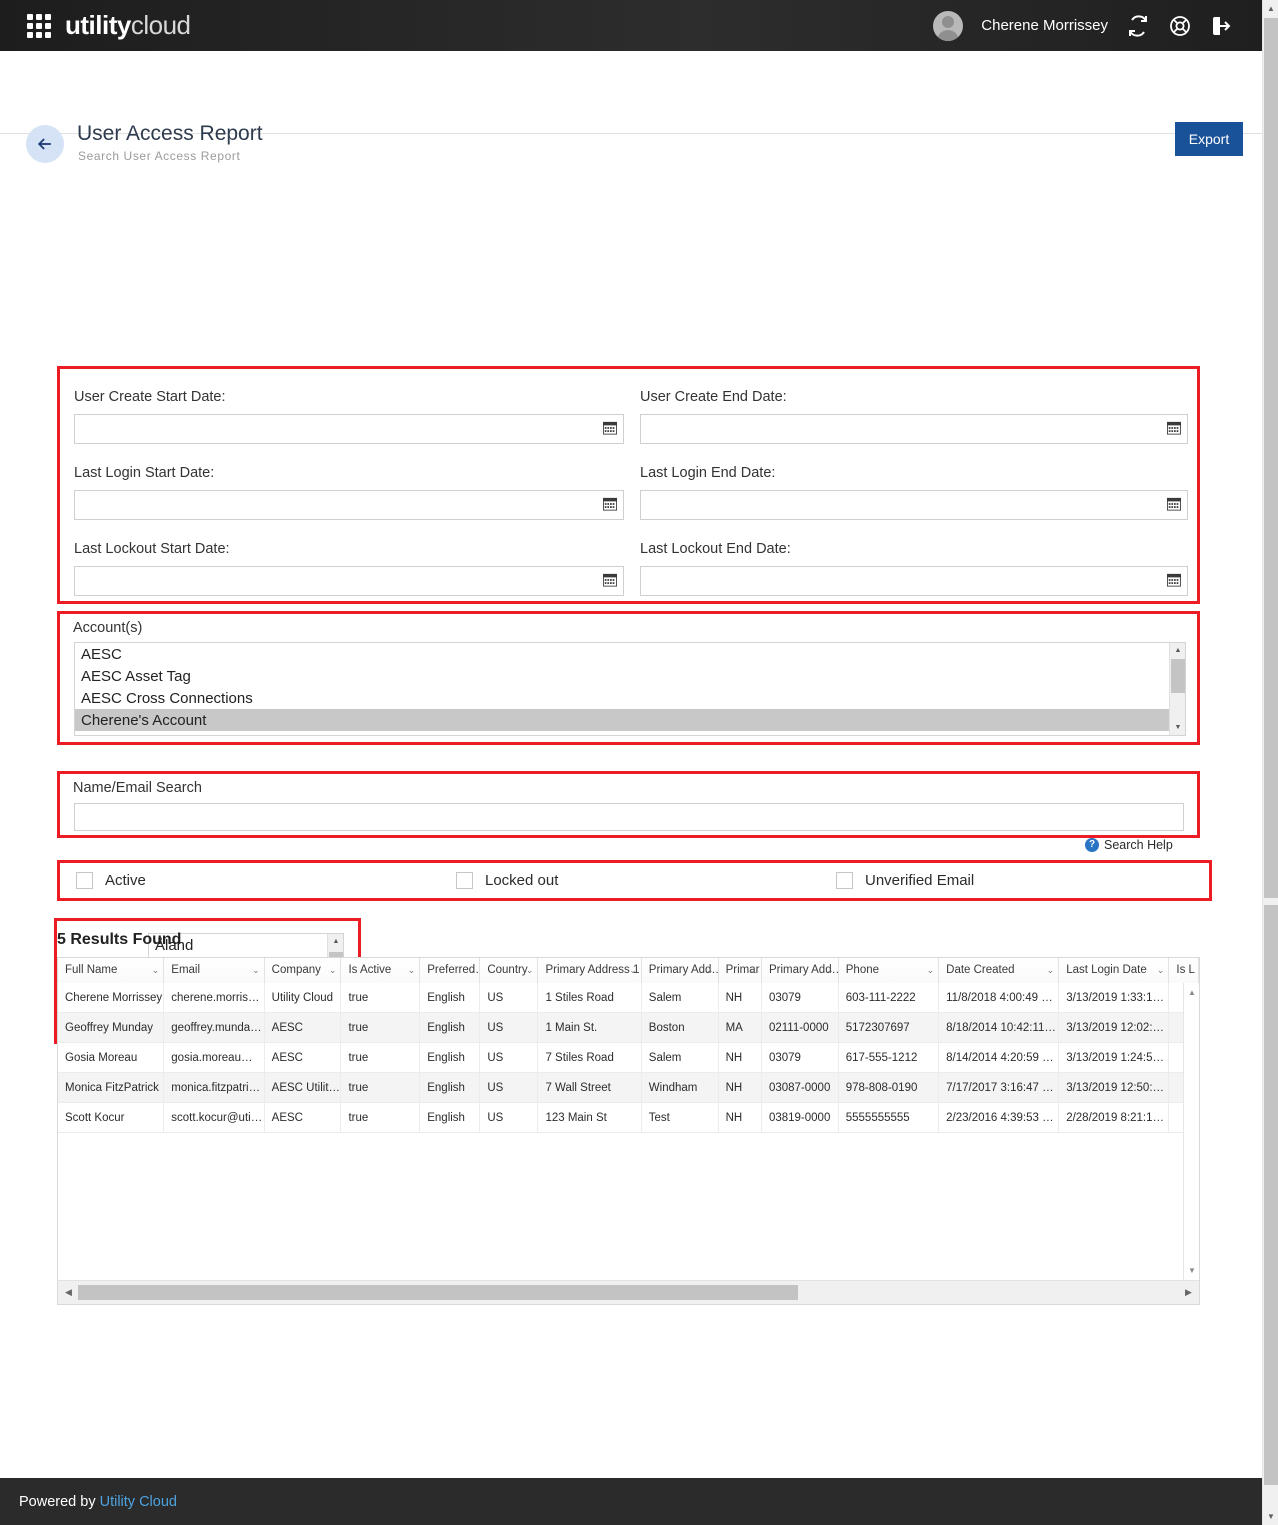 The width and height of the screenshot is (1278, 1525). Describe the element at coordinates (98, 1502) in the screenshot. I see `footer-text: Powered by Utility Cloud` at that location.